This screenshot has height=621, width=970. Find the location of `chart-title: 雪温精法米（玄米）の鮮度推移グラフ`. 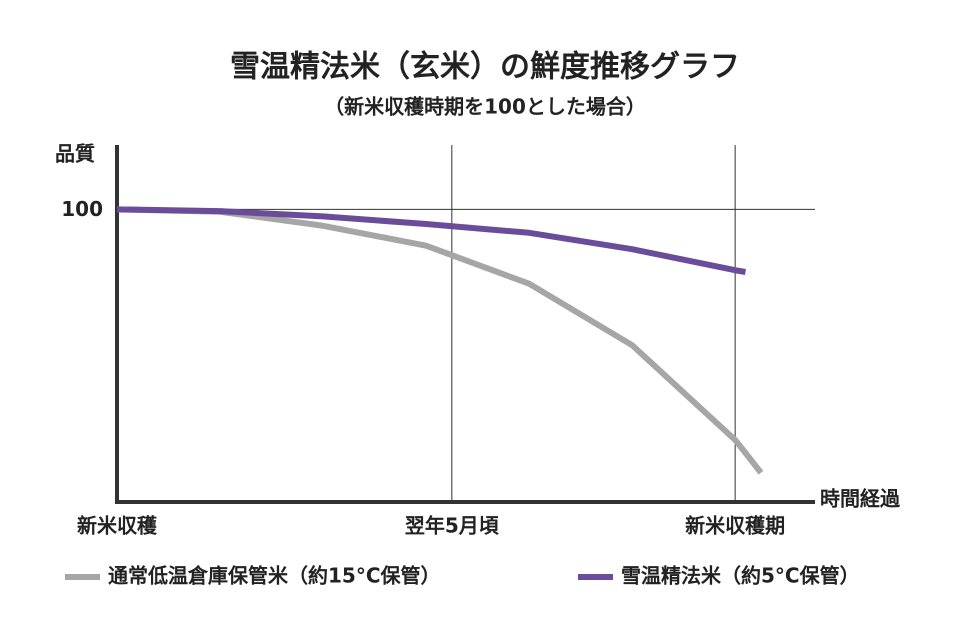

chart-title: 雪温精法米（玄米）の鮮度推移グラフ is located at coordinates (485, 67).